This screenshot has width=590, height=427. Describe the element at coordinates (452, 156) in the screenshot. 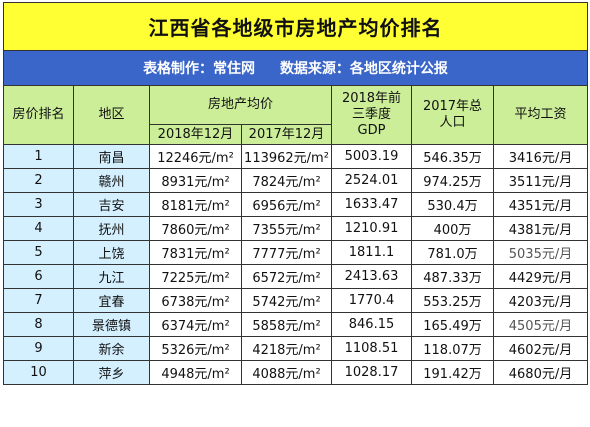

I see `cell-population: 546.35万` at that location.